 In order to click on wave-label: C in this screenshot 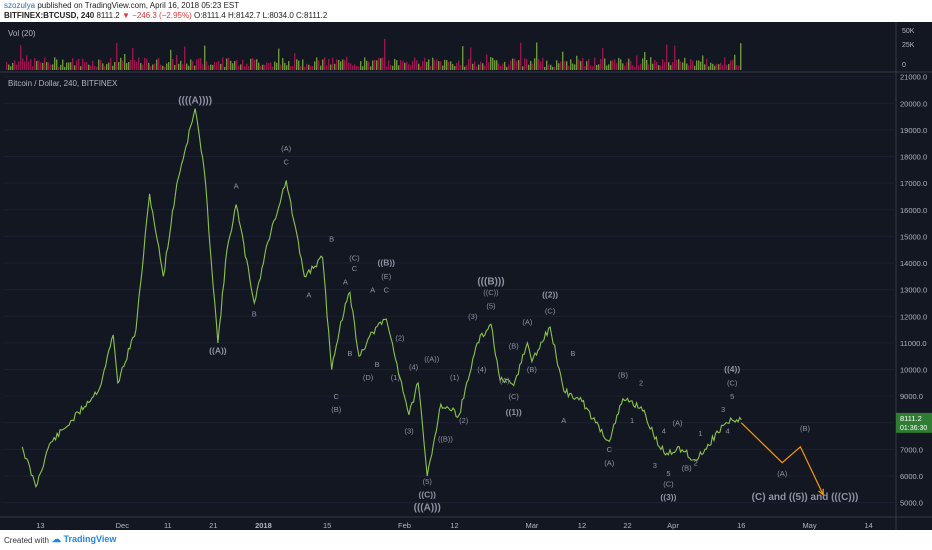, I will do `click(610, 449)`.